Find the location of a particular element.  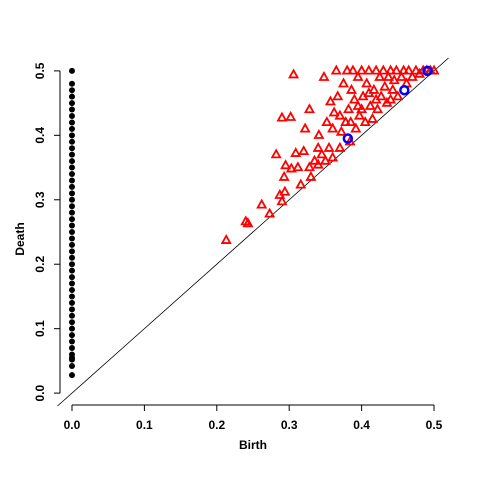

y-tick-label: 0.2 is located at coordinates (40, 264).